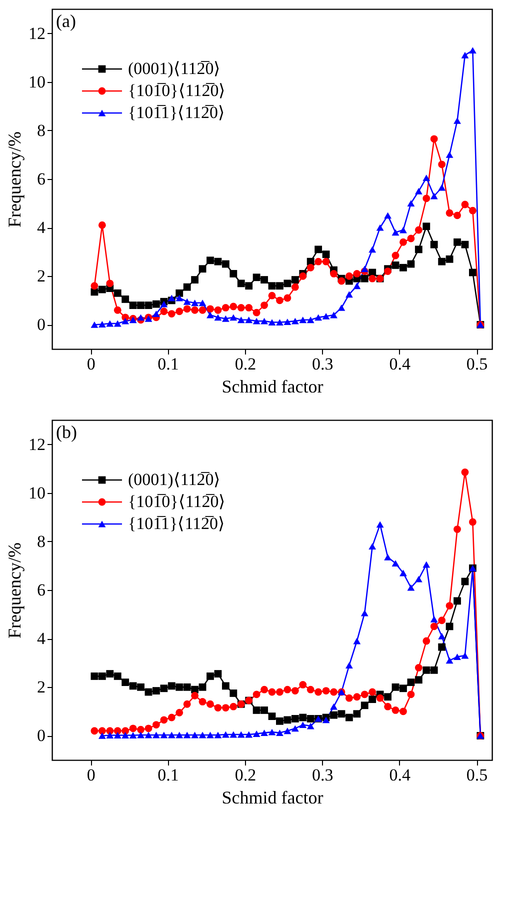 This screenshot has height=902, width=529. I want to click on y-tick-label: 10, so click(37, 82).